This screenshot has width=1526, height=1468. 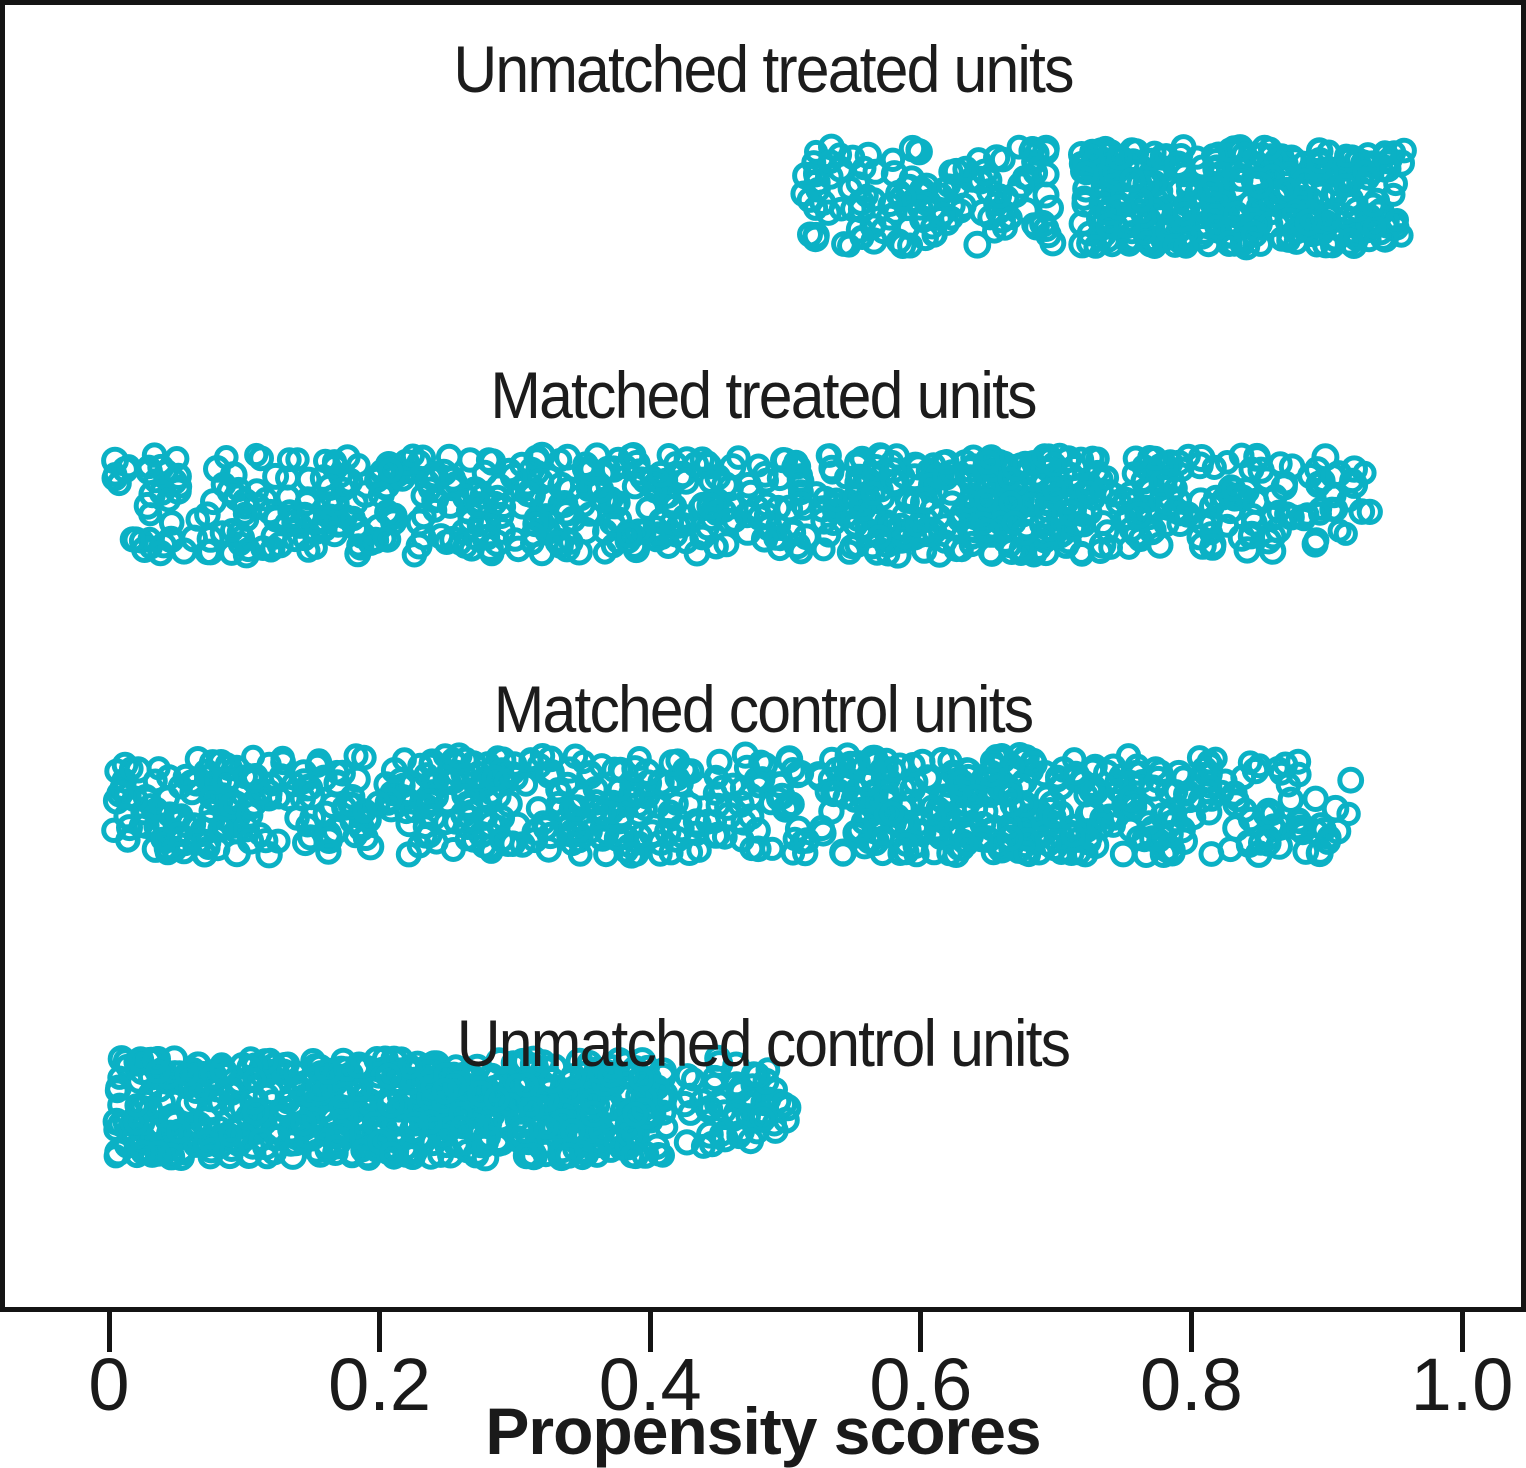 What do you see at coordinates (109, 1384) in the screenshot?
I see `x-tick-label: 0` at bounding box center [109, 1384].